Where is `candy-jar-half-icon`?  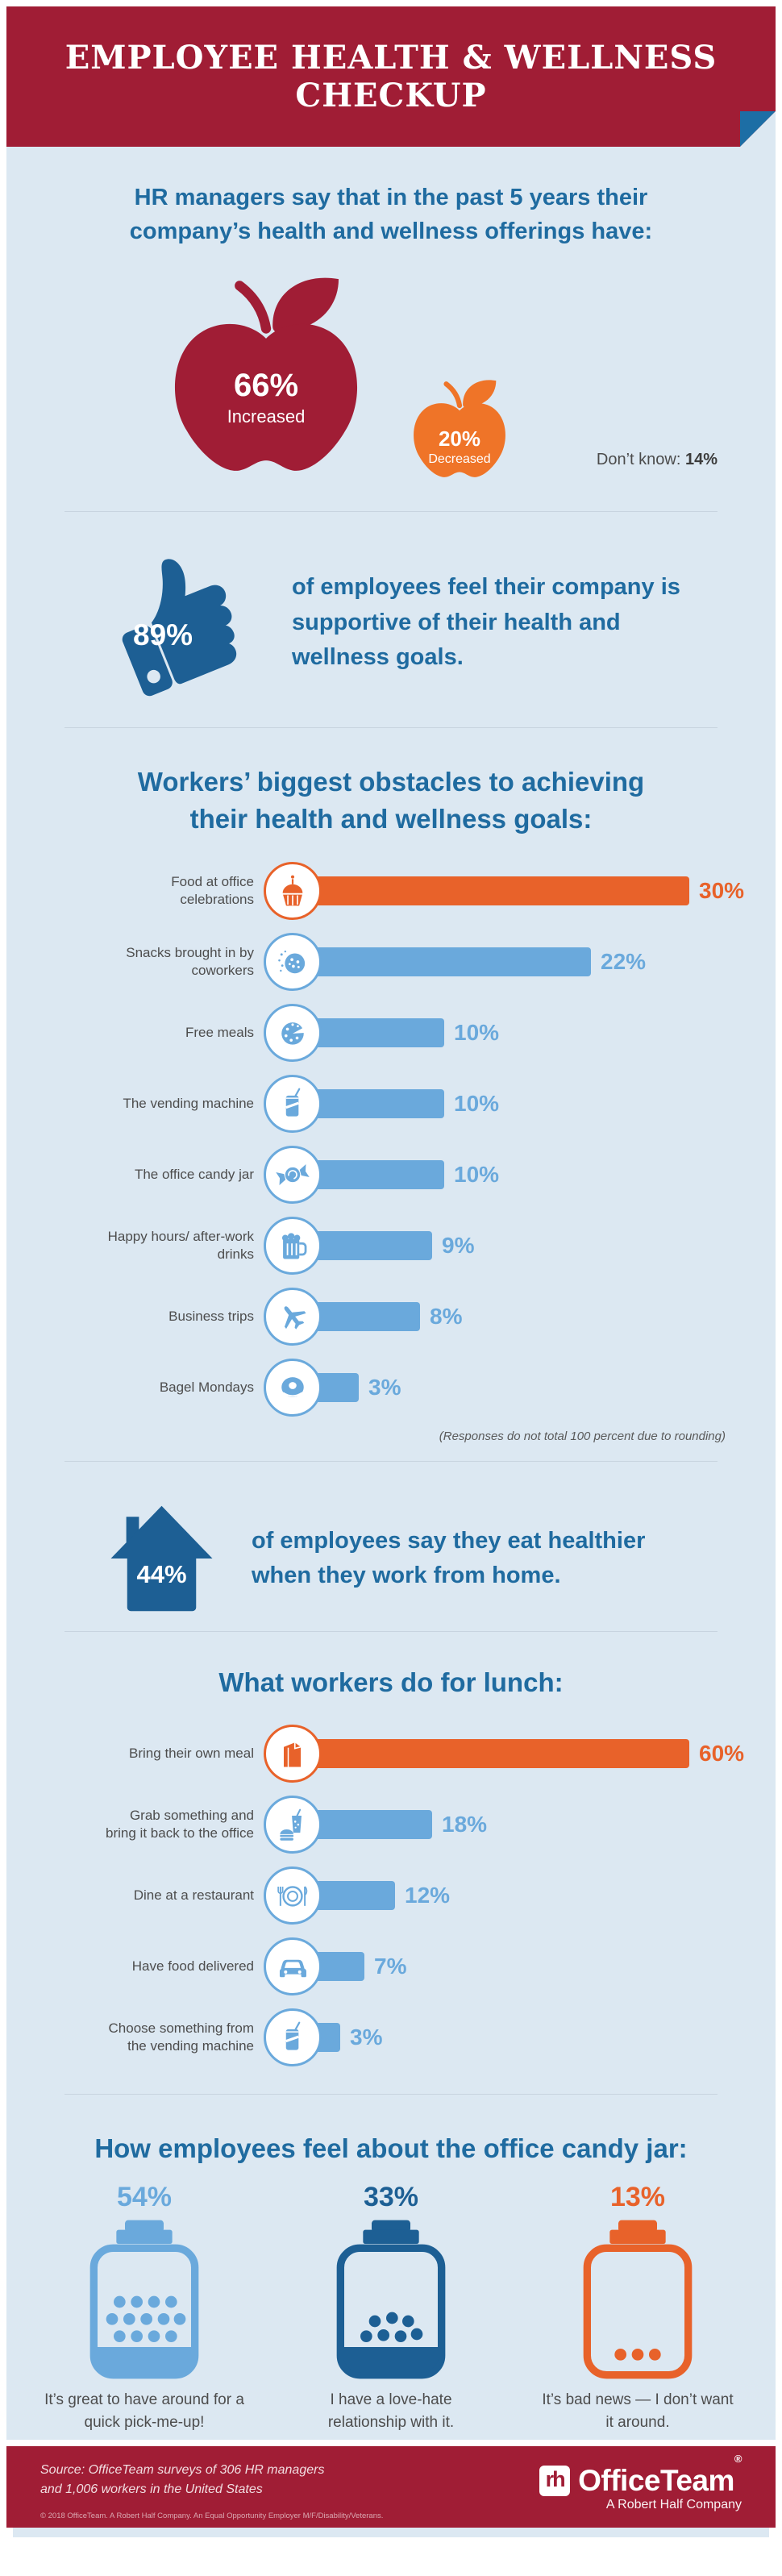 candy-jar-half-icon is located at coordinates (391, 2299).